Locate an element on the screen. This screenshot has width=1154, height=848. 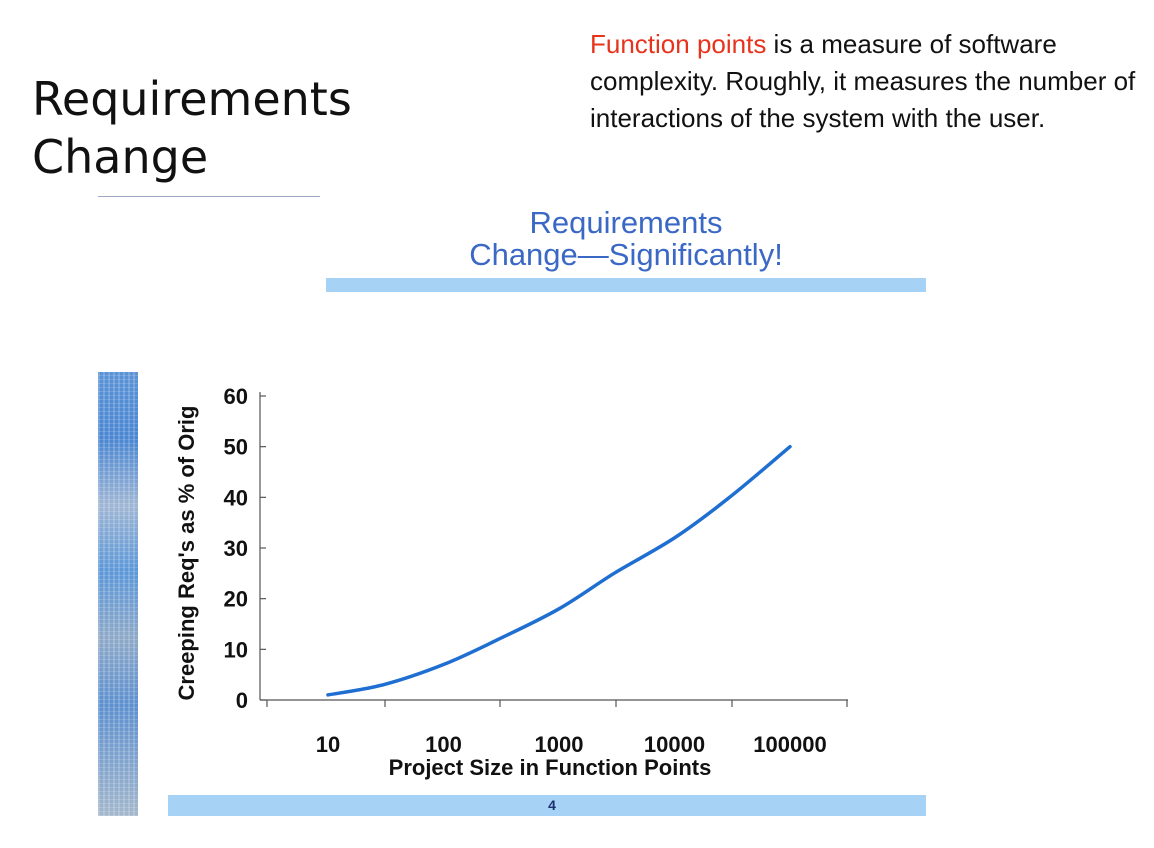
x-tick-label-100: 100 is located at coordinates (443, 744).